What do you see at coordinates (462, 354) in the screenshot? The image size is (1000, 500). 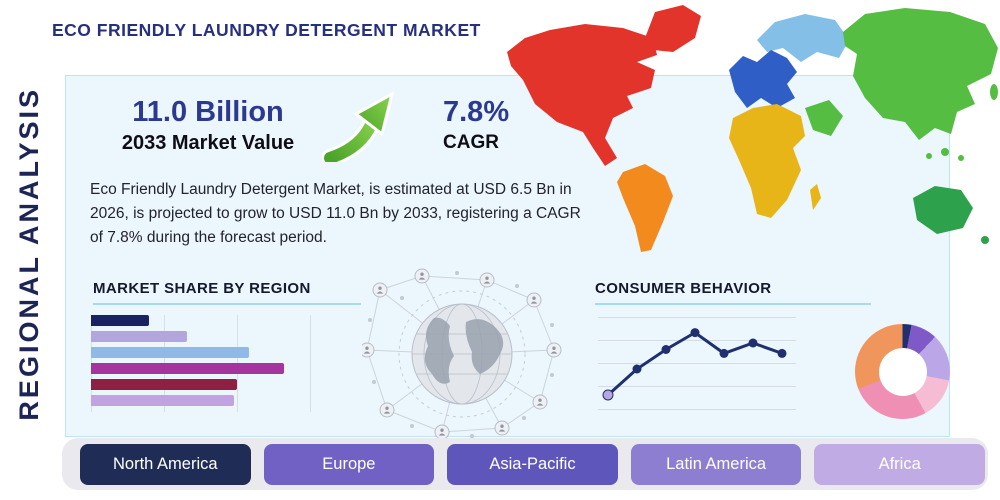 I see `globe-network-illustration` at bounding box center [462, 354].